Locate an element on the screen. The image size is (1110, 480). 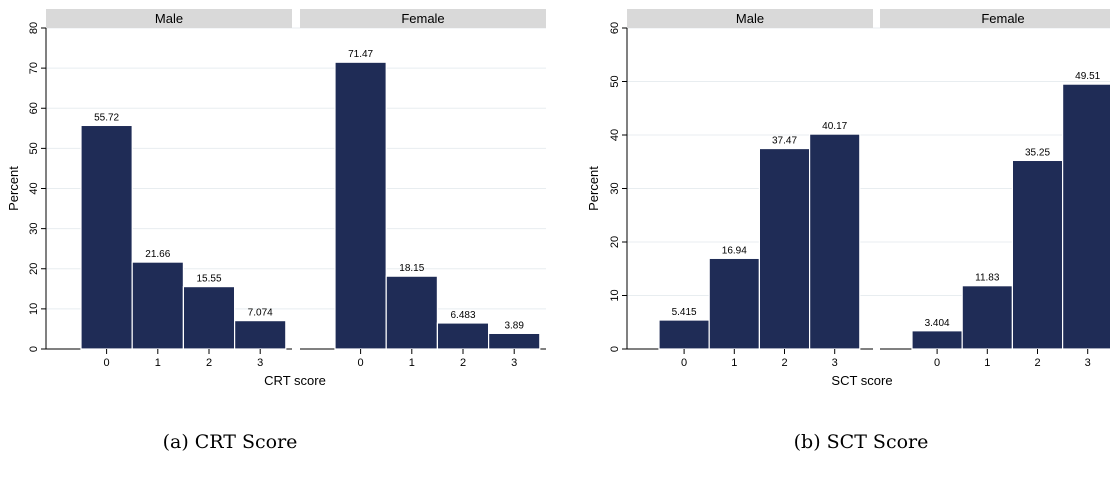
bar-value-label: 3.89 is located at coordinates (514, 325).